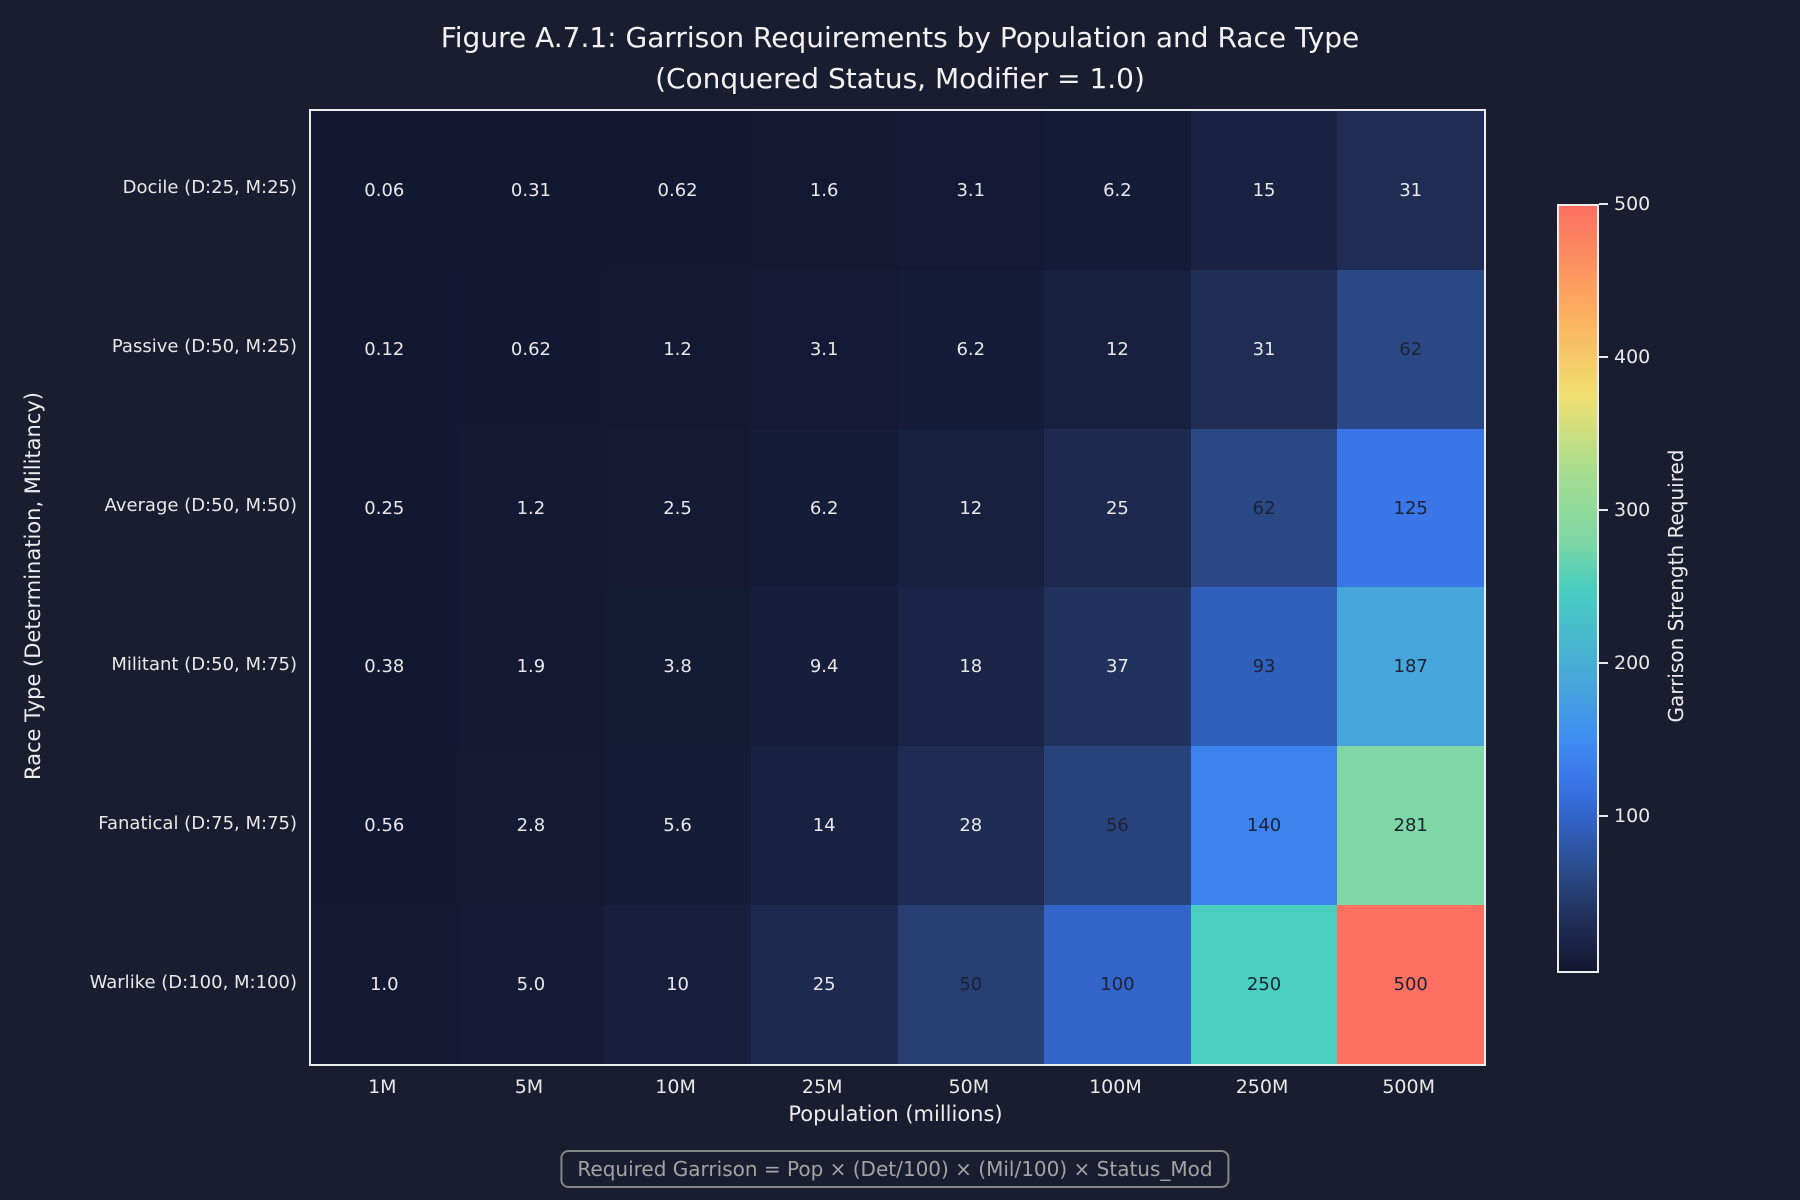 The width and height of the screenshot is (1800, 1200). Describe the element at coordinates (1409, 1087) in the screenshot. I see `x-tick-label: 500M` at that location.